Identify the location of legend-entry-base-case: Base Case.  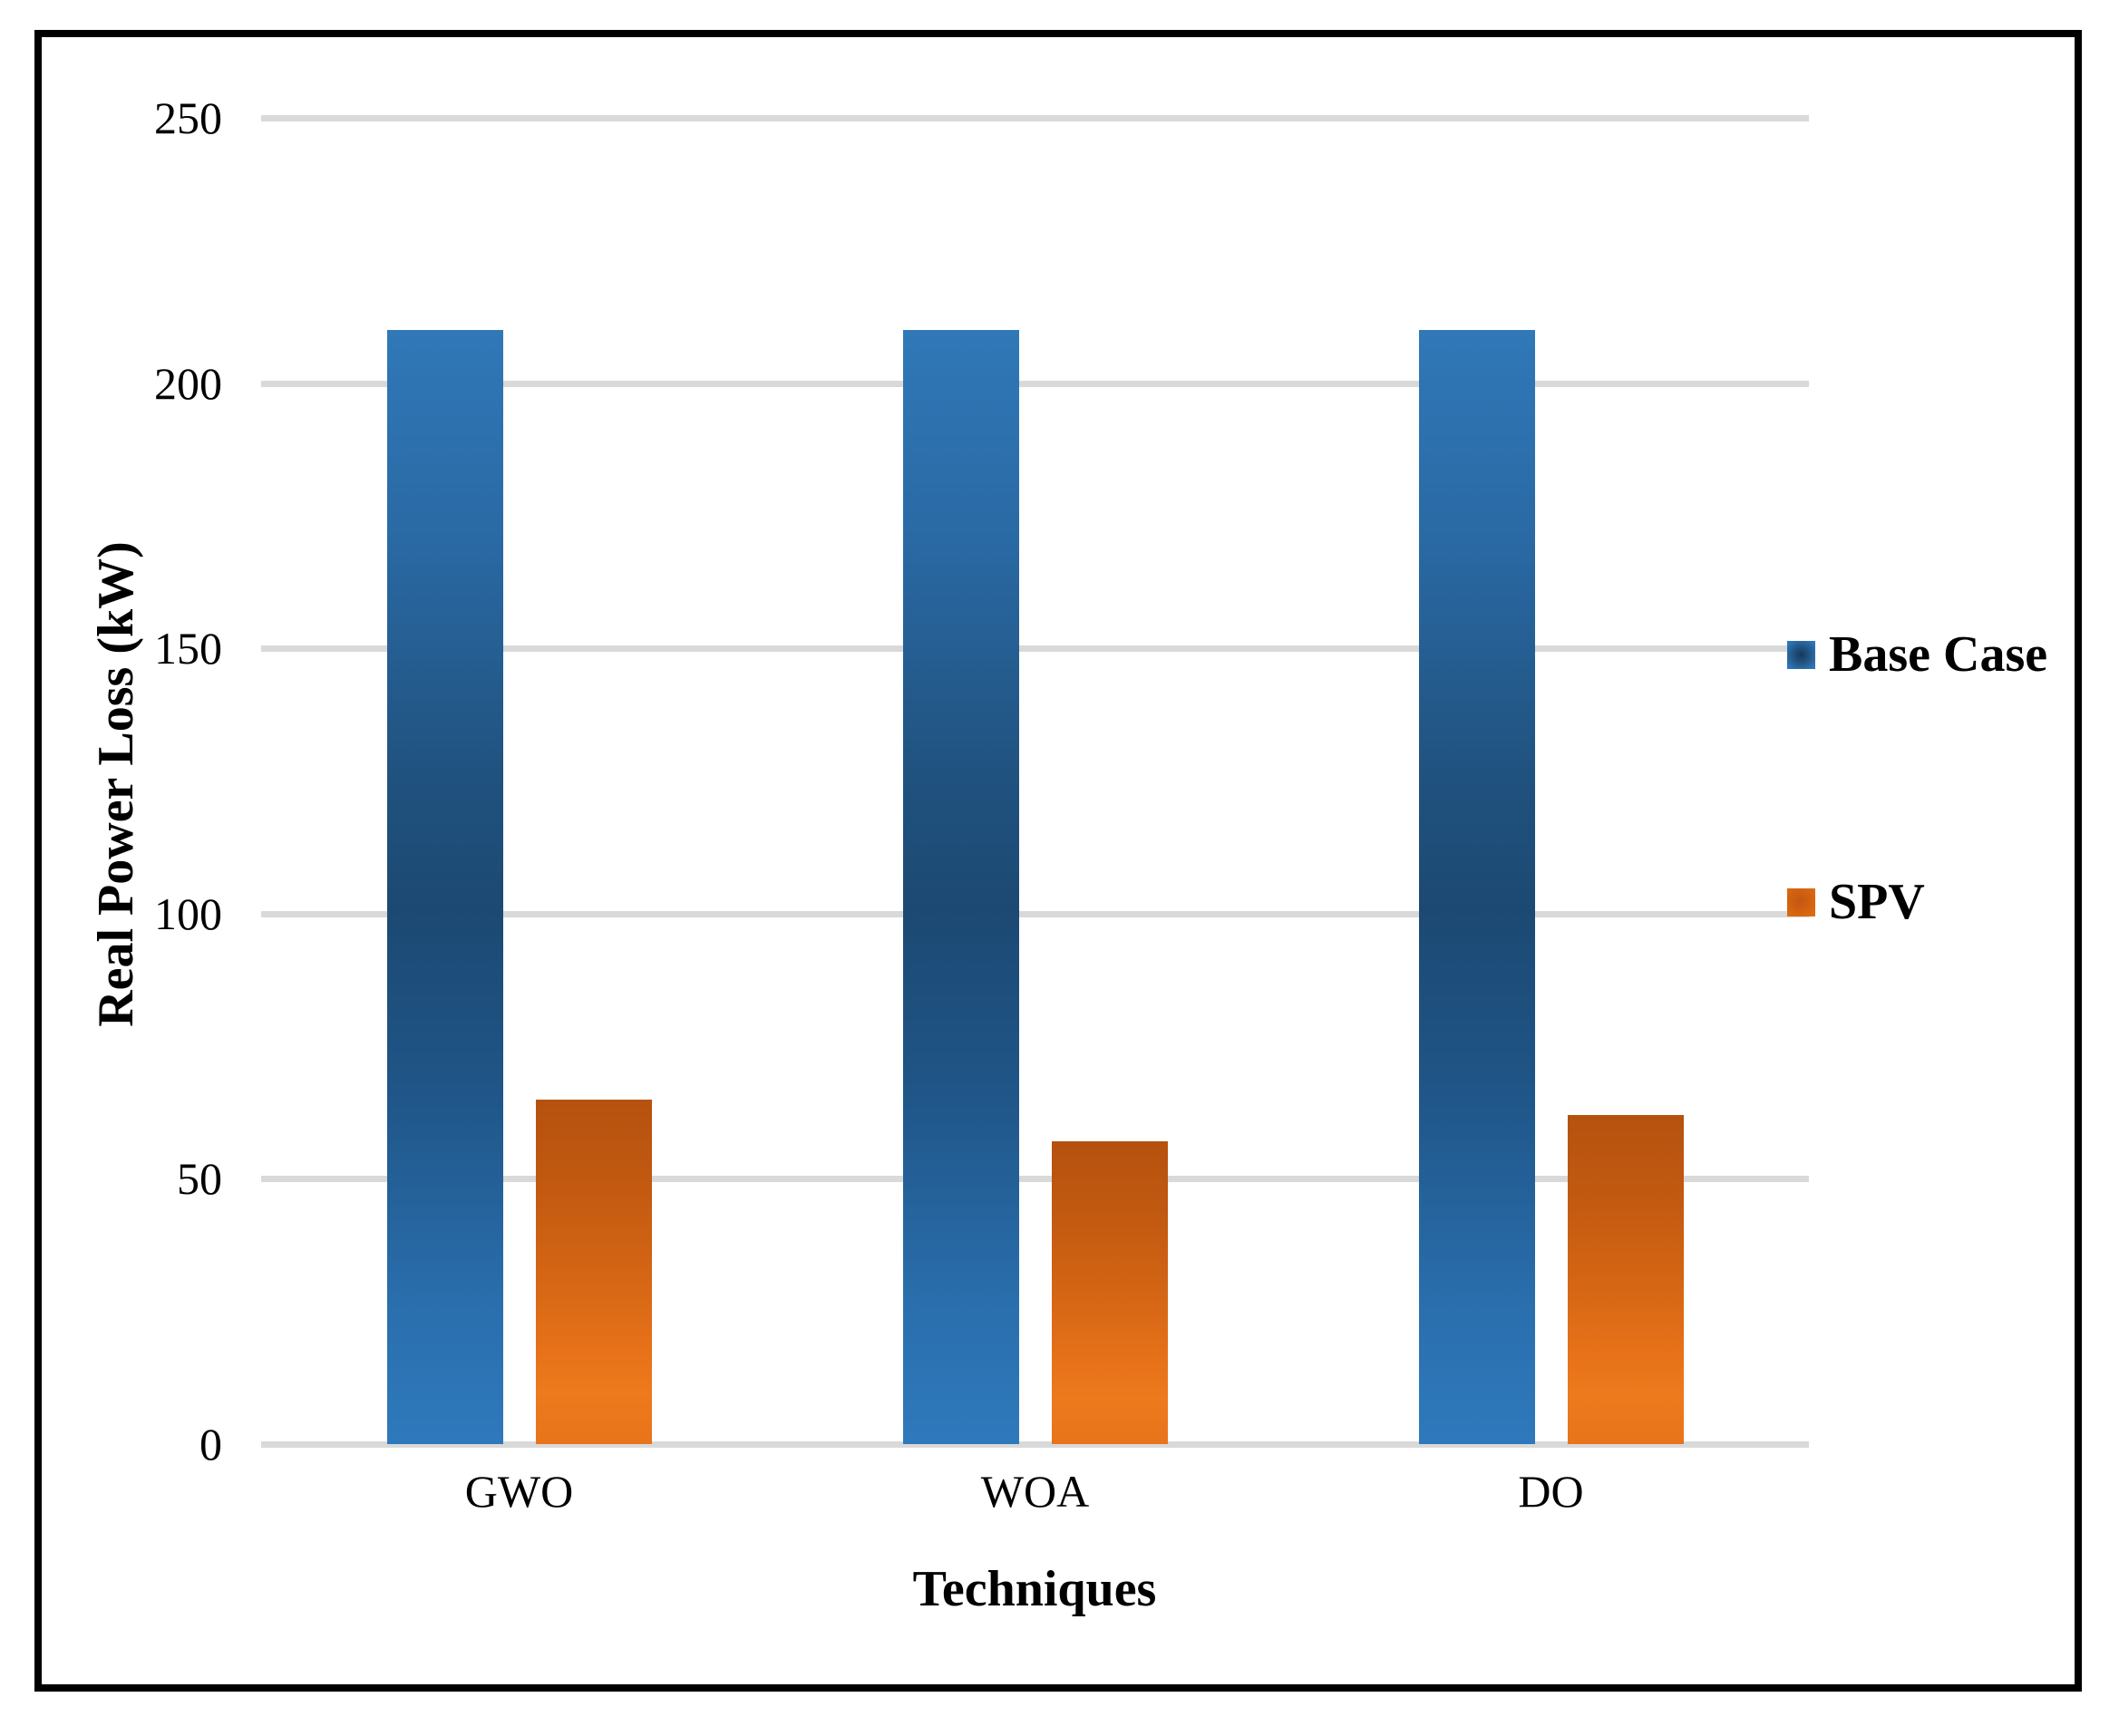
(1917, 655).